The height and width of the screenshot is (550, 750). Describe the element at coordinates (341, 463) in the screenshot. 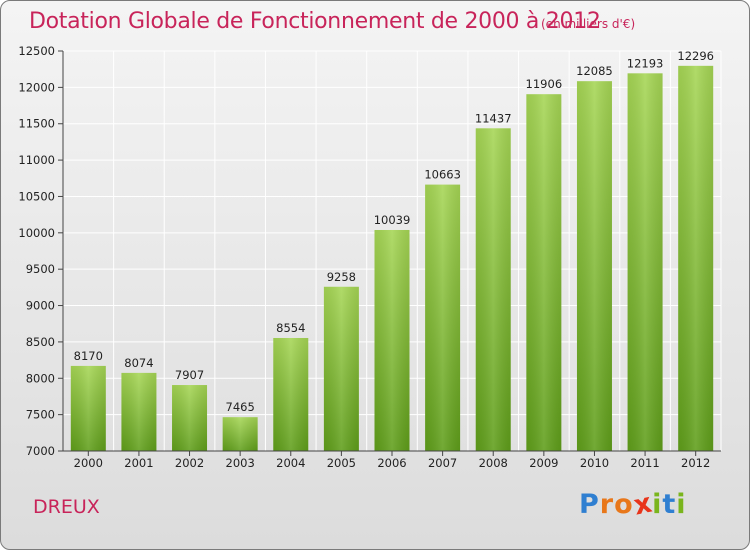

I see `x-tick-label: 2005` at that location.